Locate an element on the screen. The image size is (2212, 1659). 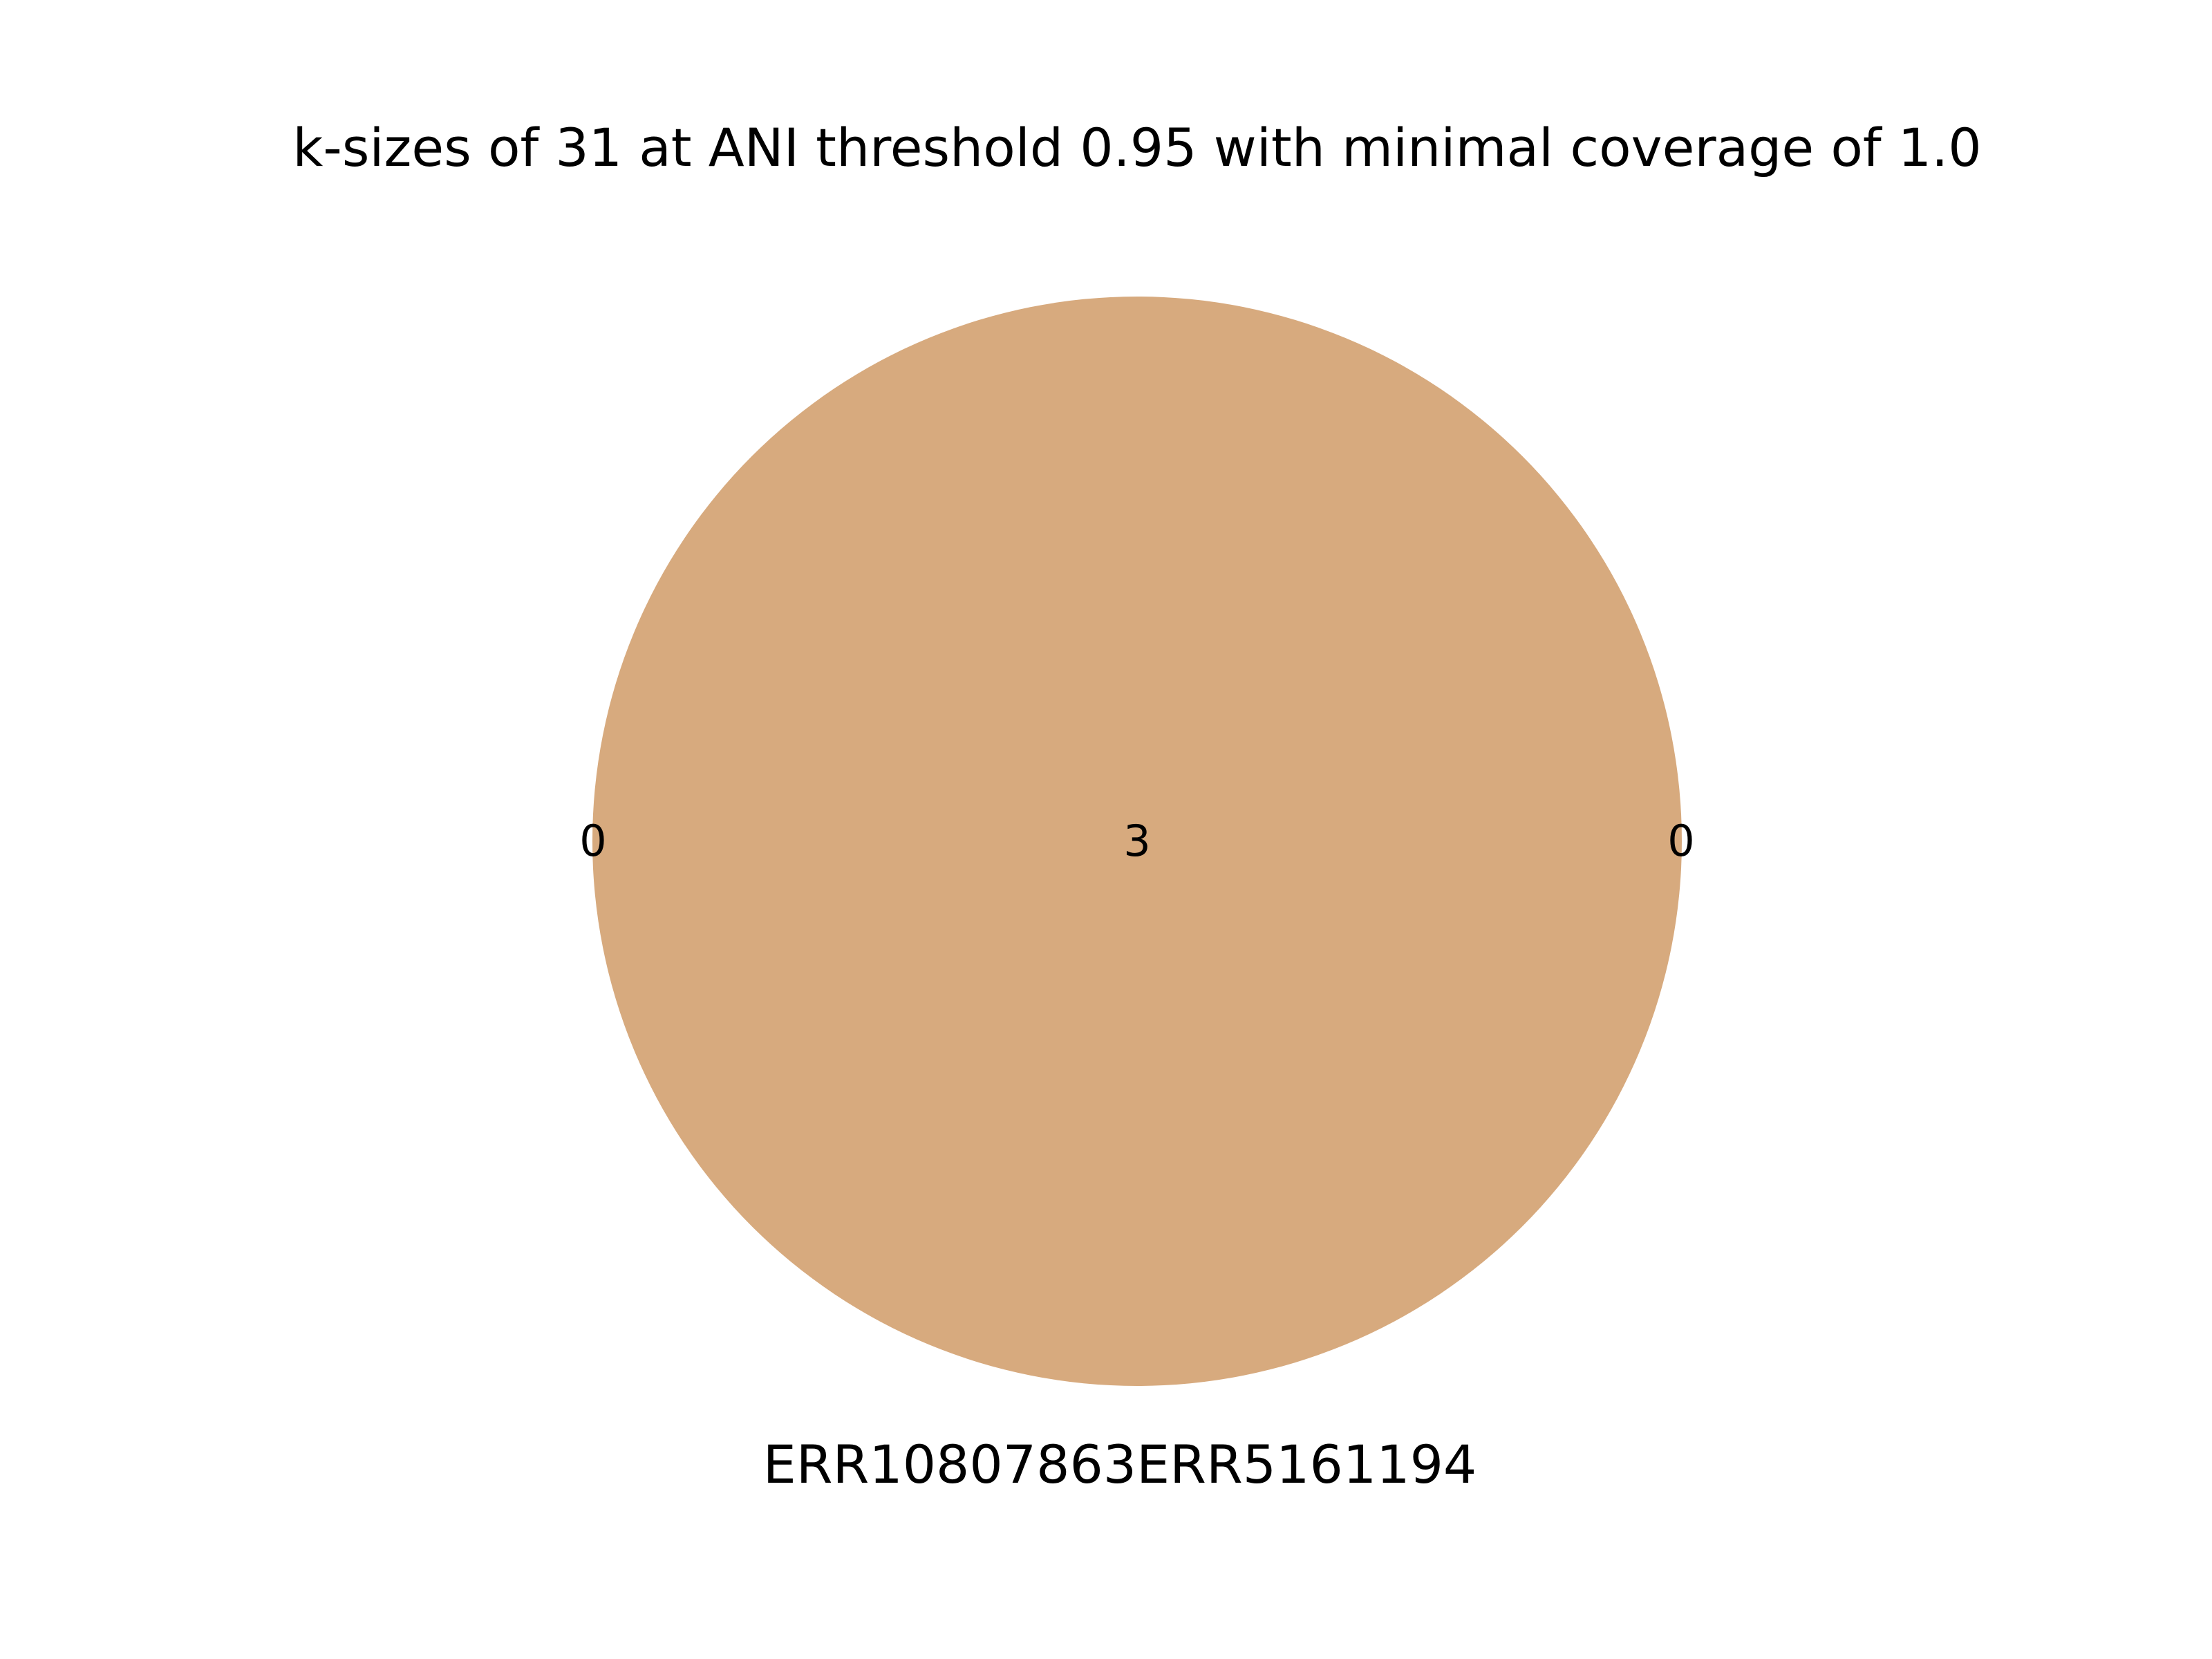
set-label: ERR10807863ERR5161194 is located at coordinates (1120, 1465).